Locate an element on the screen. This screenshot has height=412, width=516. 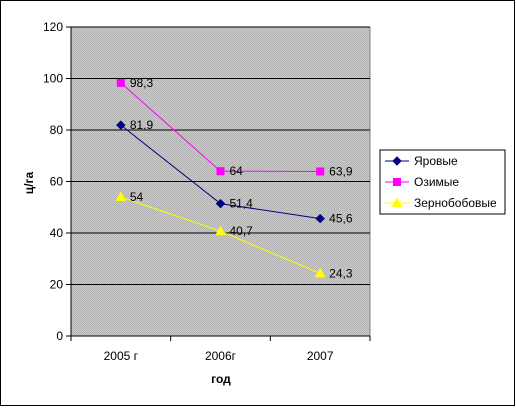
data-label: 40,7 is located at coordinates (242, 231).